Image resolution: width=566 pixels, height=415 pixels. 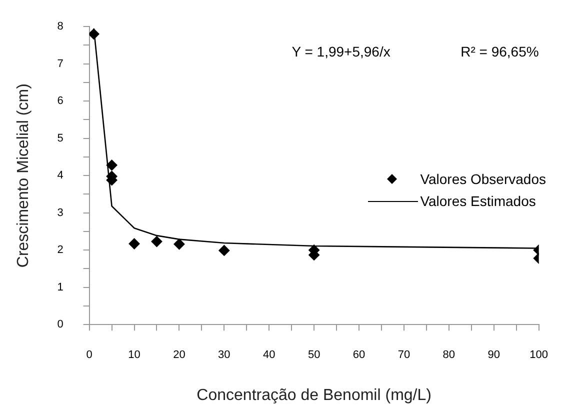 I want to click on x-tick-label: 70, so click(x=404, y=355).